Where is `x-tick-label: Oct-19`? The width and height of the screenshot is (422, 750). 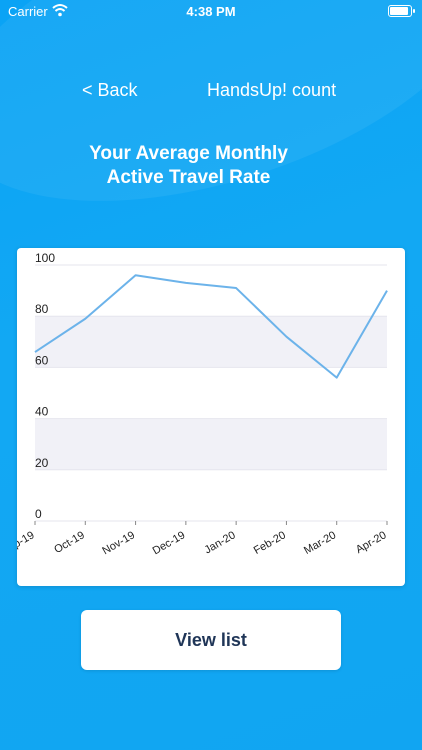
x-tick-label: Oct-19 is located at coordinates (69, 542).